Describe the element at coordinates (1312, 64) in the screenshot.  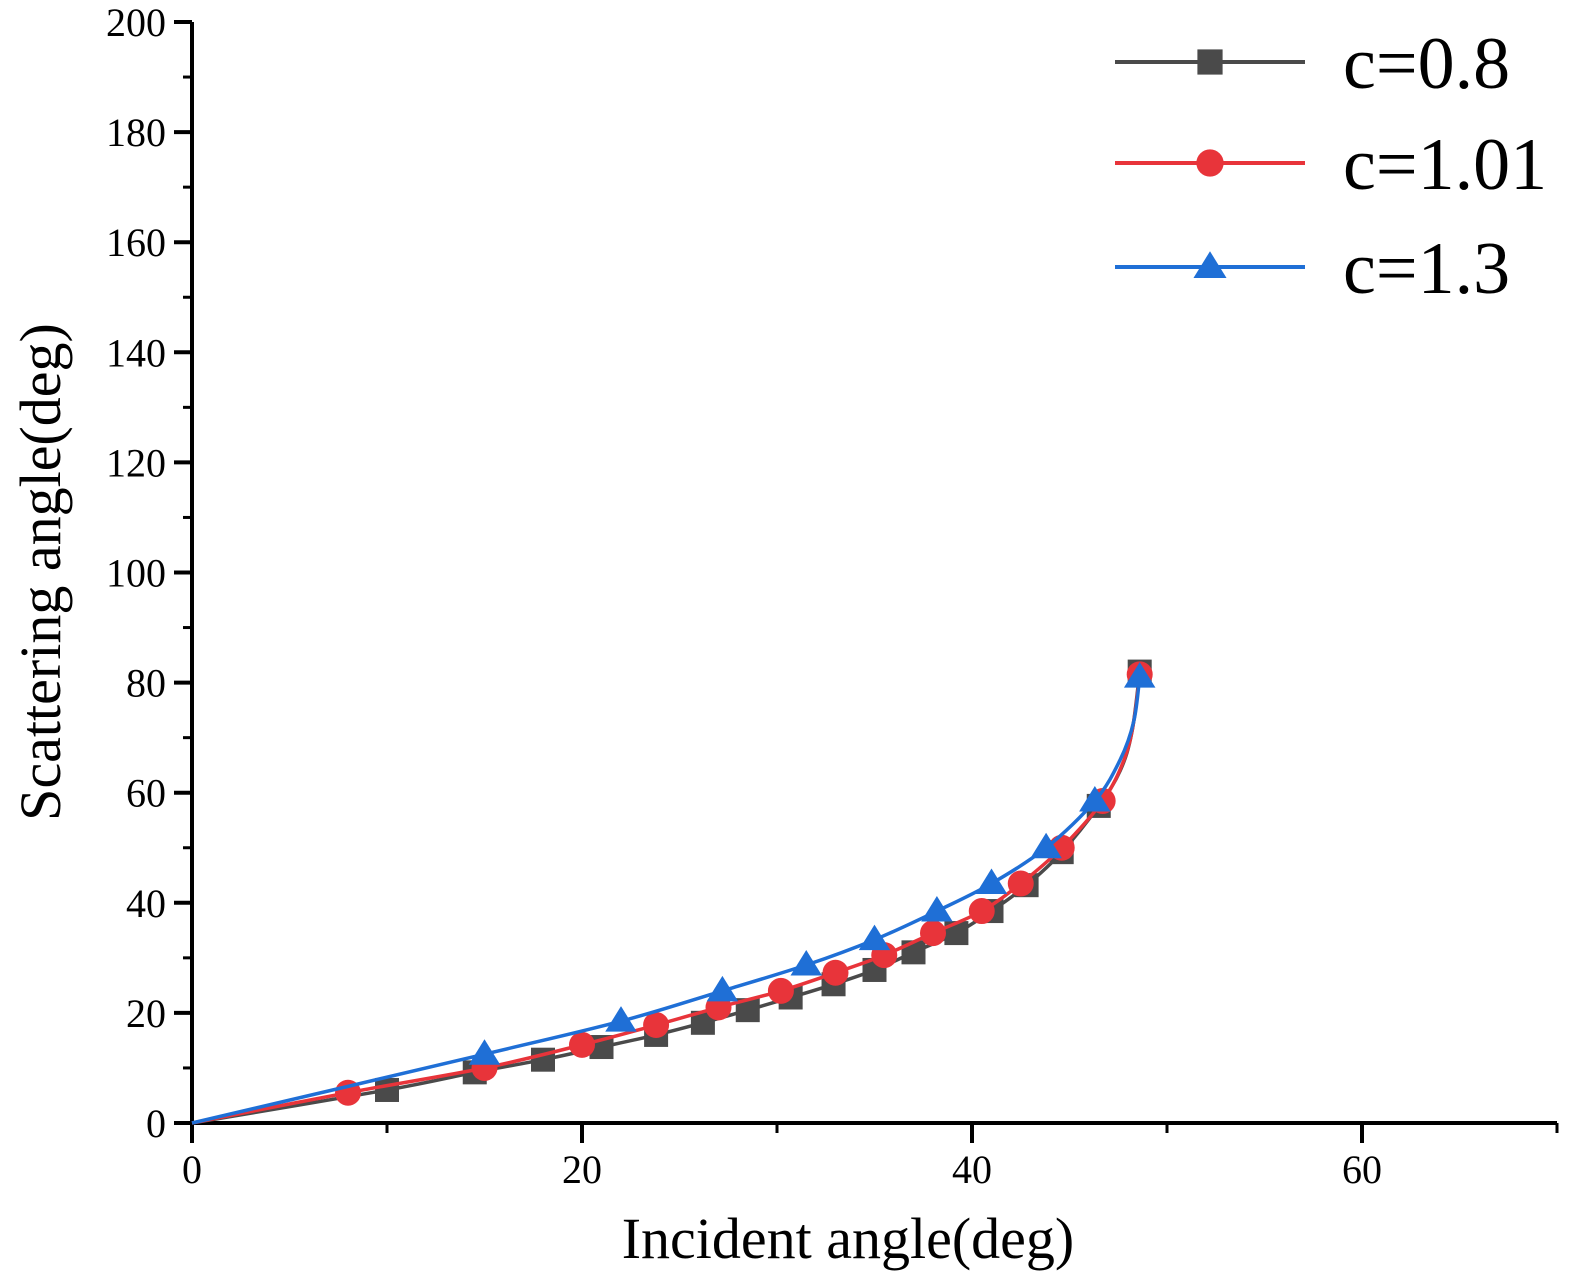
I see `legend-item: c=0.8` at that location.